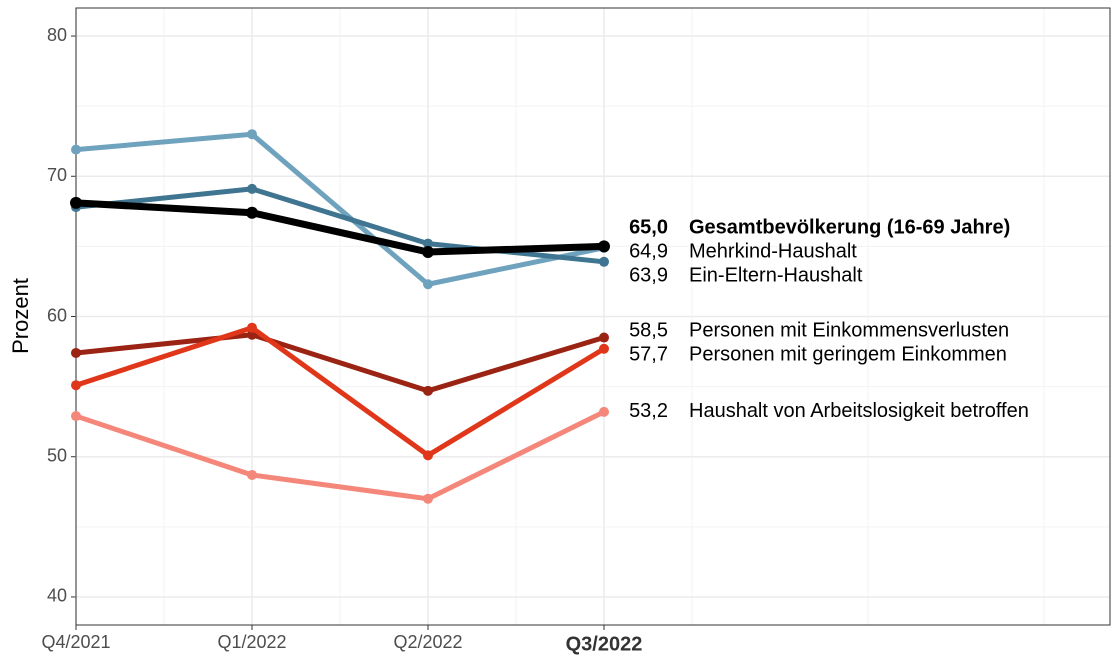  I want to click on y-tick-label: 60, so click(57, 315).